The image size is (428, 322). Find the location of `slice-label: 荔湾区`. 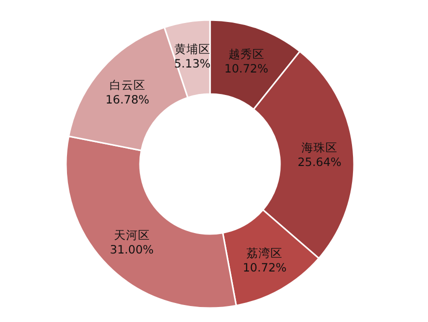

slice-label: 荔湾区 is located at coordinates (264, 253).